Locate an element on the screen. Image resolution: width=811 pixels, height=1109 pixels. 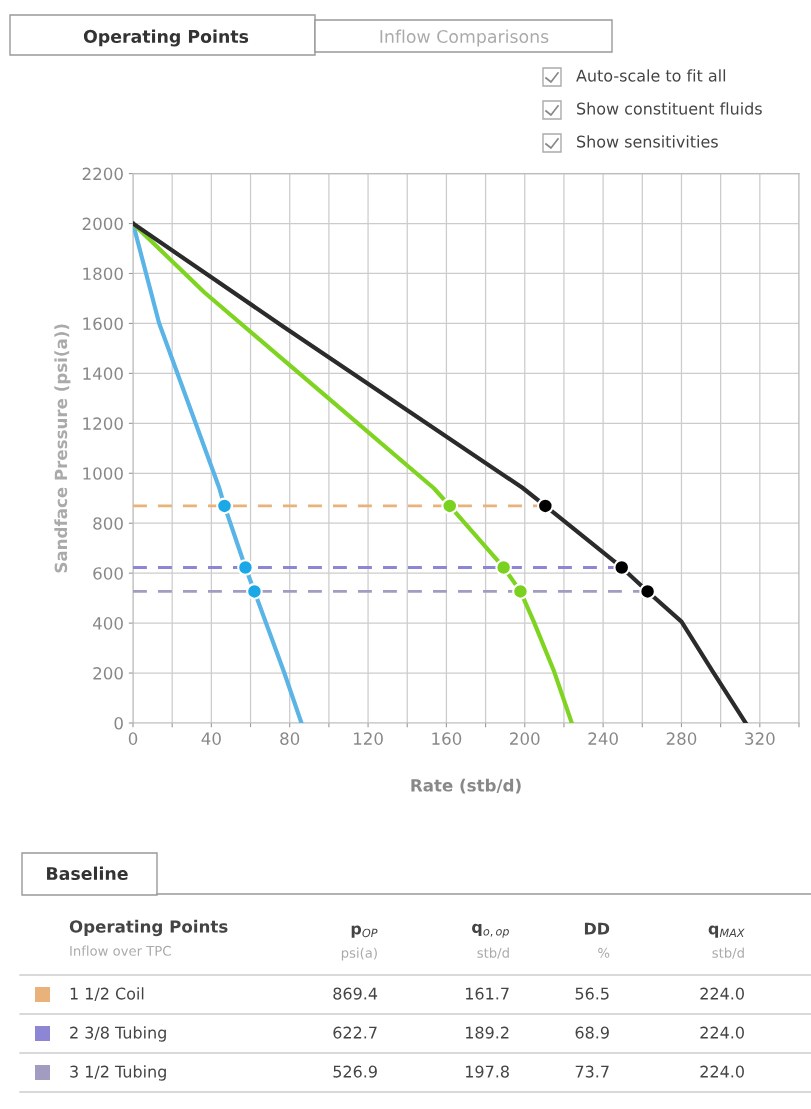
text: 161.7 is located at coordinates (487, 993).